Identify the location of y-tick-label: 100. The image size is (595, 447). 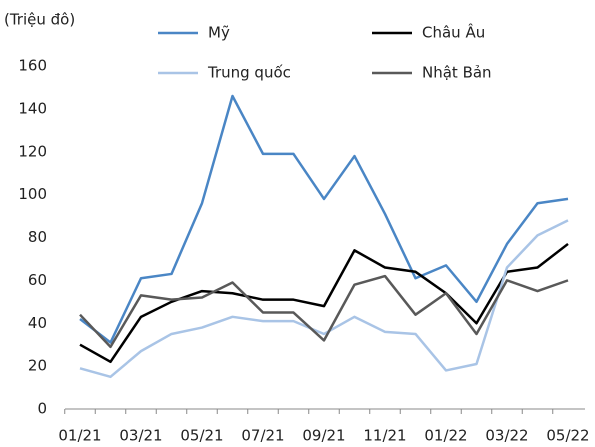
(32, 194).